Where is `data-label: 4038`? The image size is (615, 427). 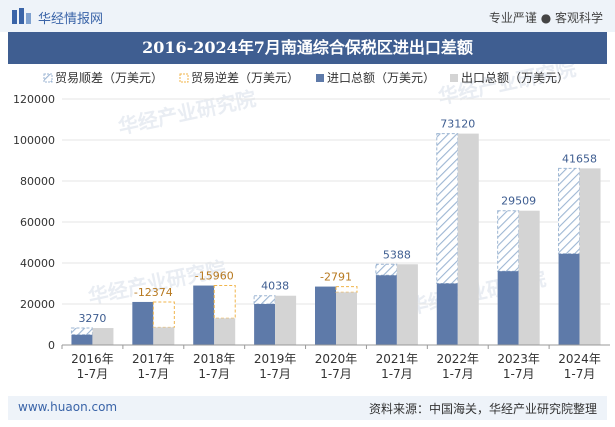
data-label: 4038 is located at coordinates (275, 286).